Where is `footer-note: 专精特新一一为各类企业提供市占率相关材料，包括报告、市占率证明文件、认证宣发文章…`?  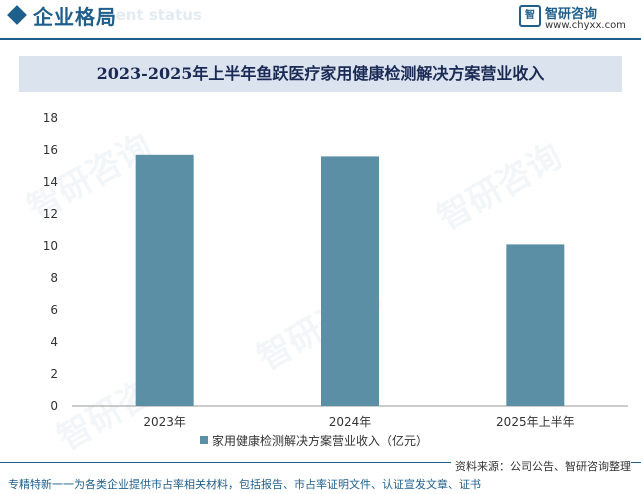
footer-note: 专精特新一一为各类企业提供市占率相关材料，包括报告、市占率证明文件、认证宣发文章… is located at coordinates (244, 484).